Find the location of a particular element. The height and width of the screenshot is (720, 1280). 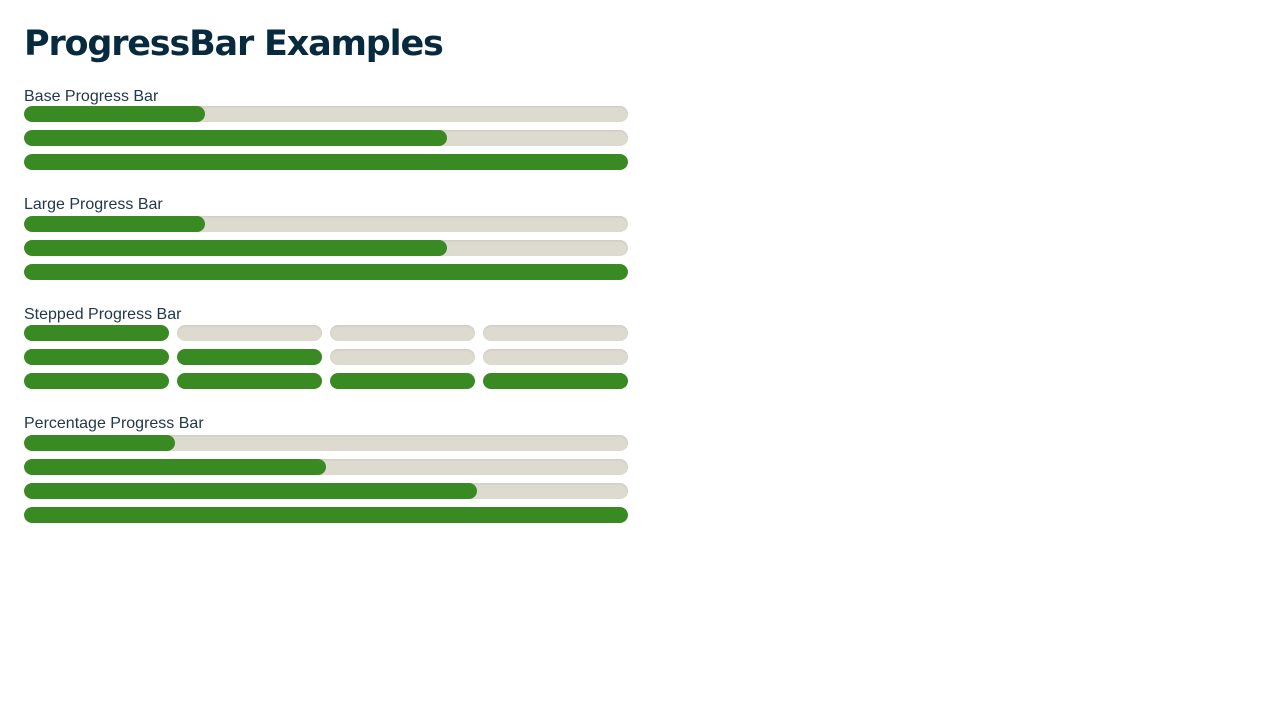

section-large: Large Progress Bar is located at coordinates (326, 238).